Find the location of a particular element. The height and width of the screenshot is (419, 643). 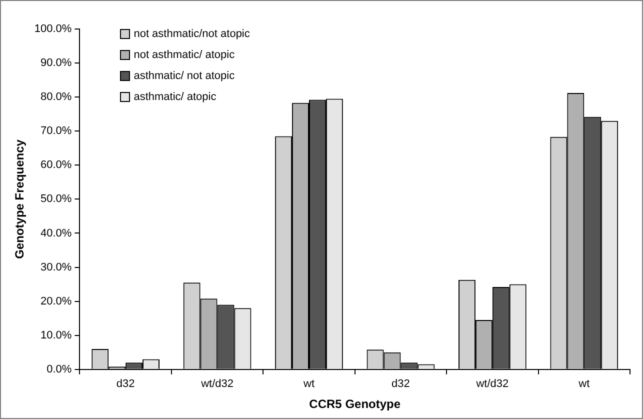

legend-label: asthmatic/ atopic is located at coordinates (175, 96).